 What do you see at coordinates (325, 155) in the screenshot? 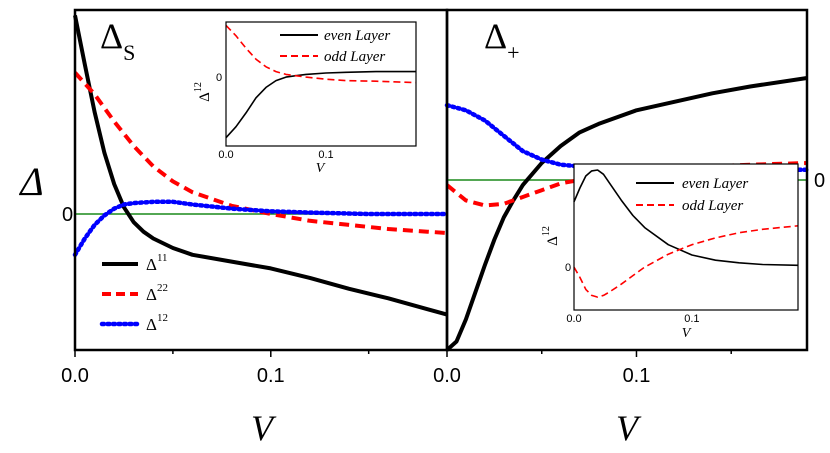
I see `left-inset-x-tick-1: 0.1` at bounding box center [325, 155].